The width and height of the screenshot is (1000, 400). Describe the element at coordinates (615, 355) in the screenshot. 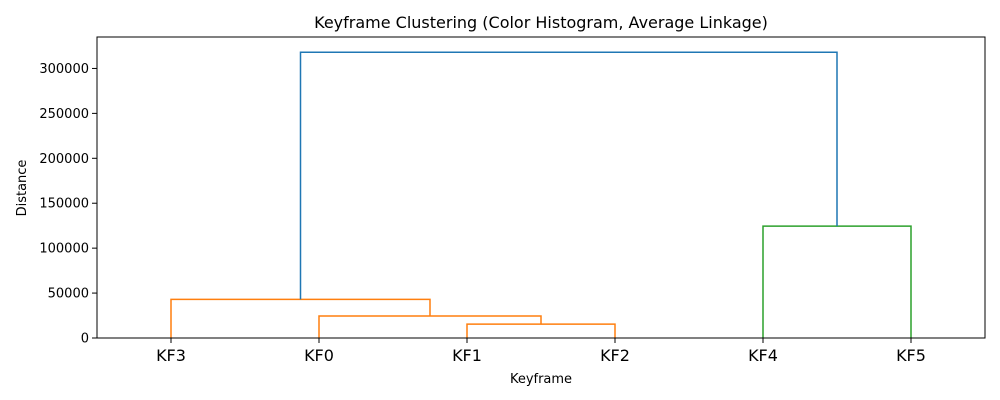

I see `leaf-label-kf2: KF2` at that location.